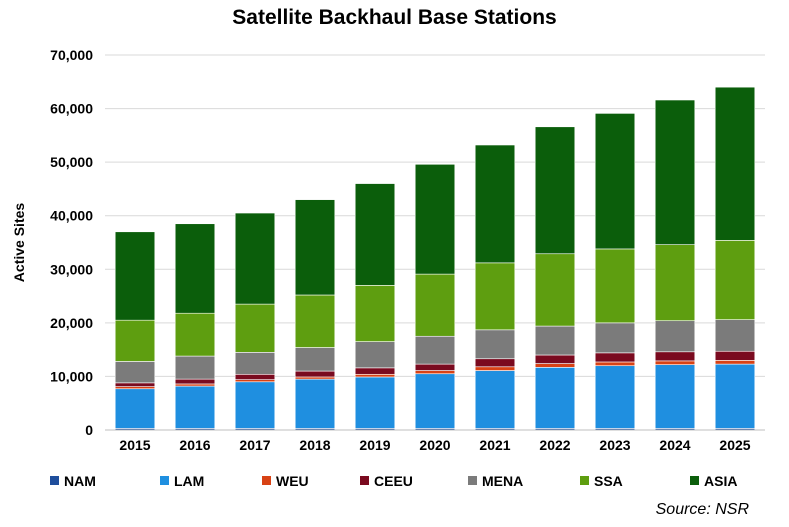 This screenshot has height=527, width=789. Describe the element at coordinates (472, 480) in the screenshot. I see `legend-swatch-mena` at that location.